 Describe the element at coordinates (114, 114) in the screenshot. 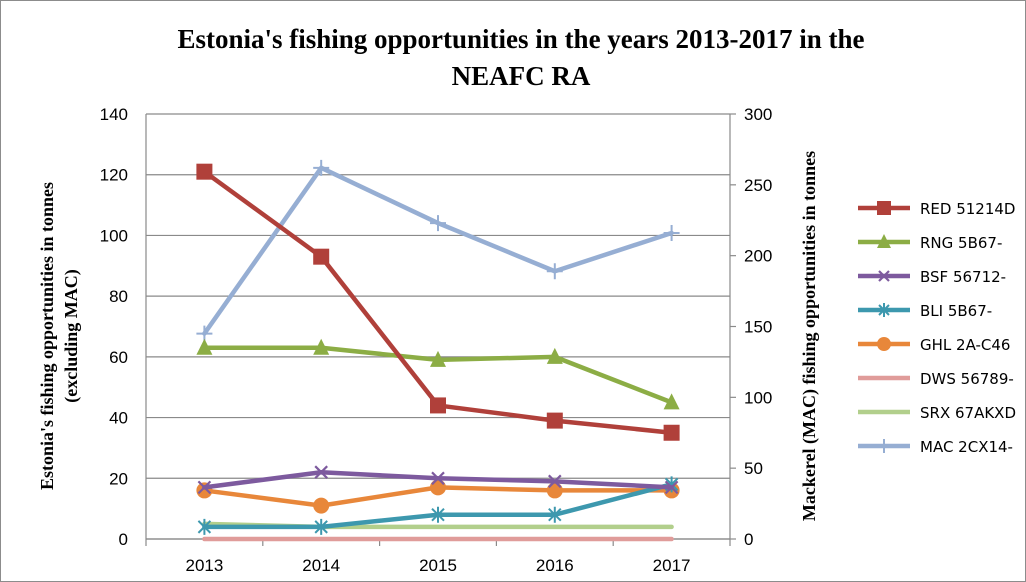

I see `y-left-tick-label: 140` at that location.